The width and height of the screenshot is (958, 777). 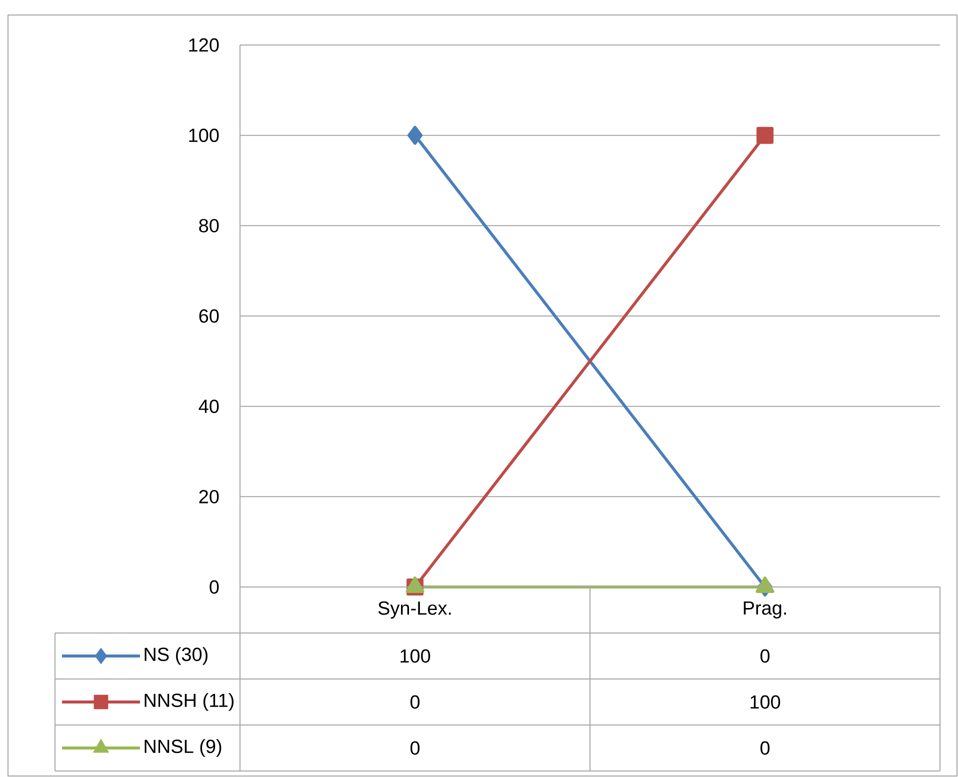 I want to click on legend-label: NNSL (9), so click(x=183, y=748).